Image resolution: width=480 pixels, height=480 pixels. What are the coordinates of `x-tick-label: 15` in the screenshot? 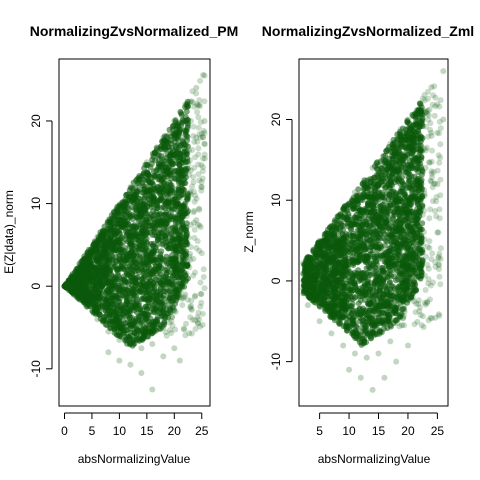 It's located at (147, 431).